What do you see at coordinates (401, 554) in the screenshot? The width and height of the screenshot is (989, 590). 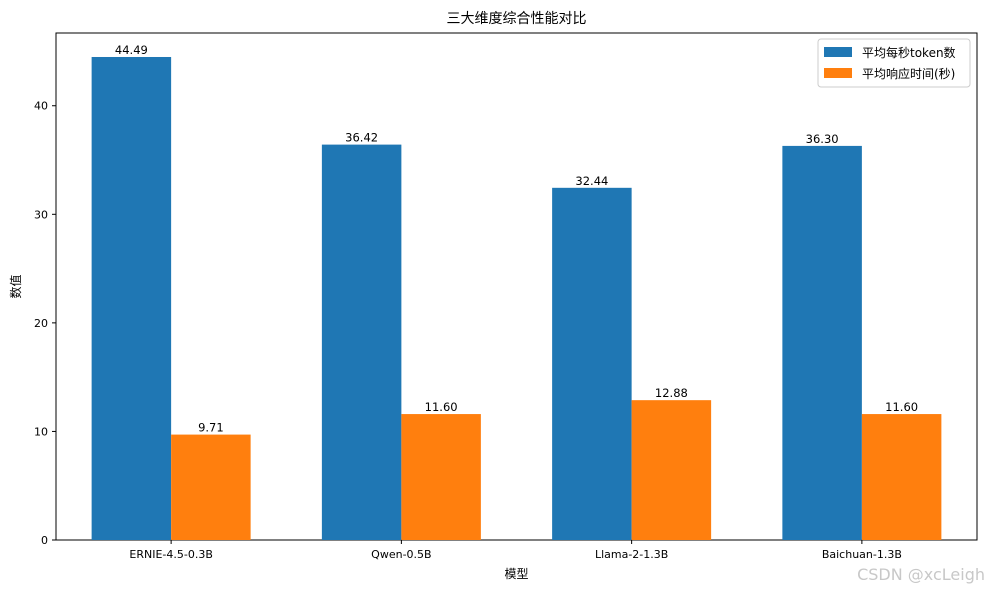 I see `x-tick-label: Qwen-0.5B` at bounding box center [401, 554].